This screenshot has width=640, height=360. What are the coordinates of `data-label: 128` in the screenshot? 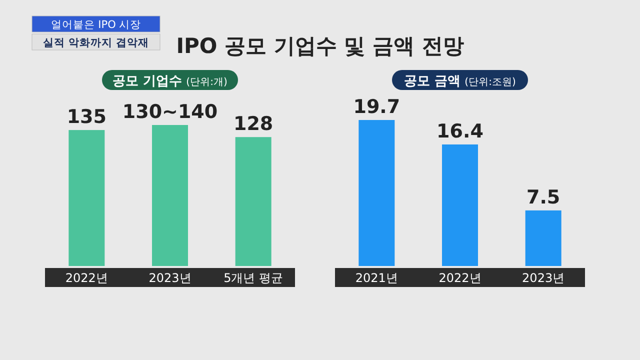 It's located at (253, 124).